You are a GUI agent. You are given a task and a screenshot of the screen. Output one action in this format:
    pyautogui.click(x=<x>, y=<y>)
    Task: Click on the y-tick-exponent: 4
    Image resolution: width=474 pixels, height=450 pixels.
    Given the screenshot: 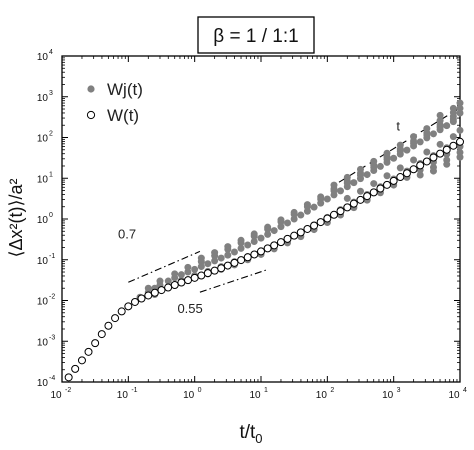 What is the action you would take?
    pyautogui.click(x=51, y=52)
    